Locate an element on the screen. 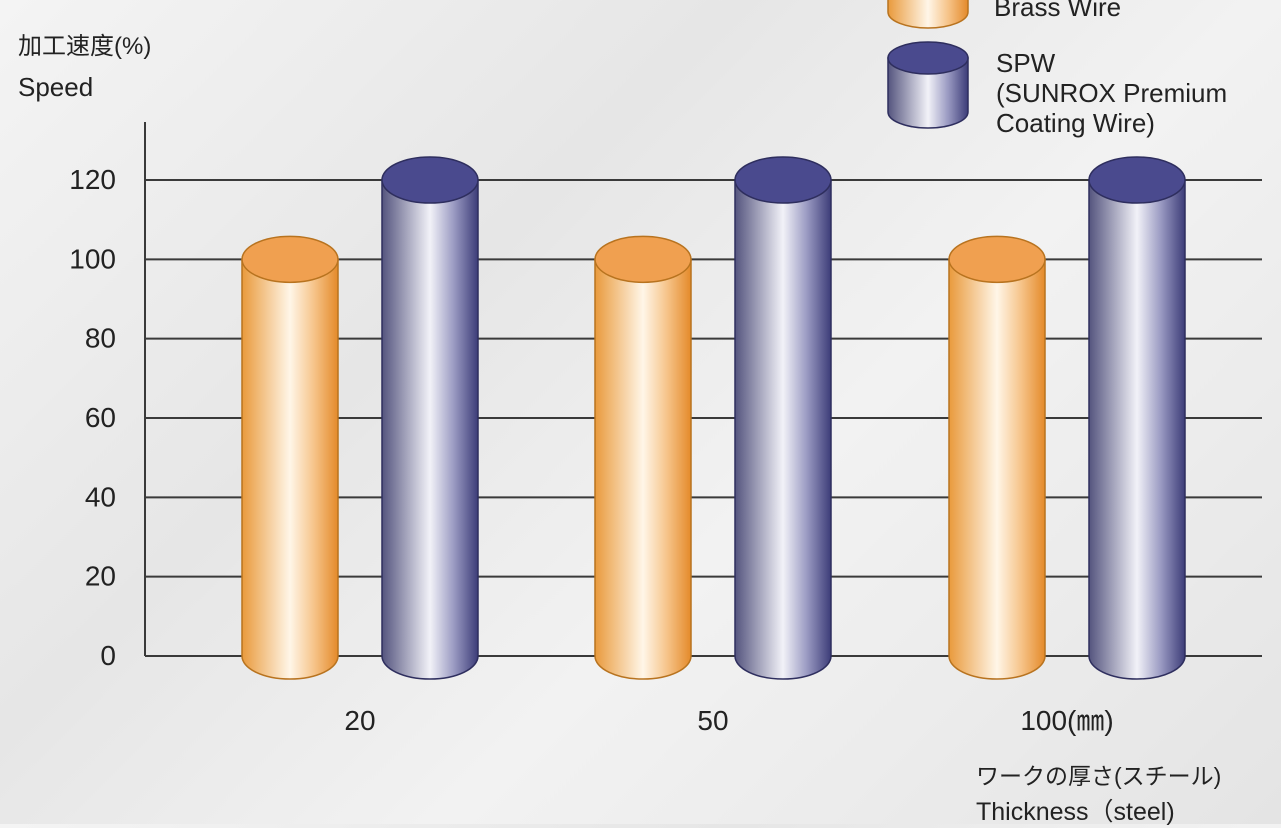  y-tick-label: 80 is located at coordinates (100, 338).